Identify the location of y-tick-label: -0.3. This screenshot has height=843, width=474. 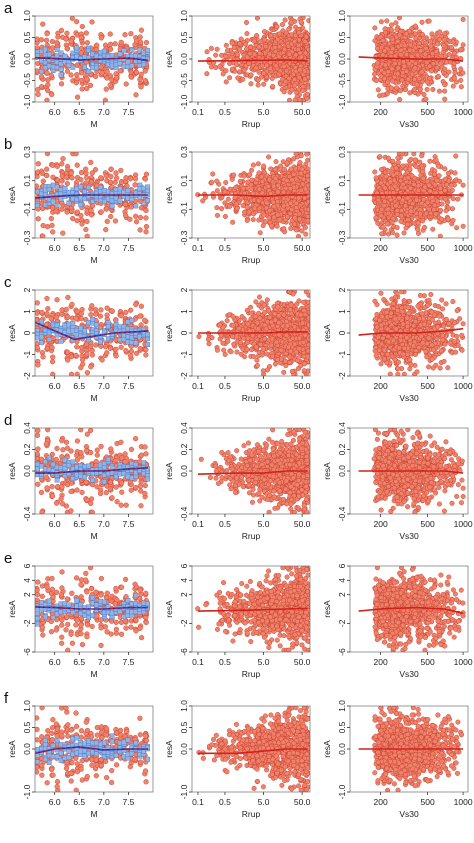
(184, 237).